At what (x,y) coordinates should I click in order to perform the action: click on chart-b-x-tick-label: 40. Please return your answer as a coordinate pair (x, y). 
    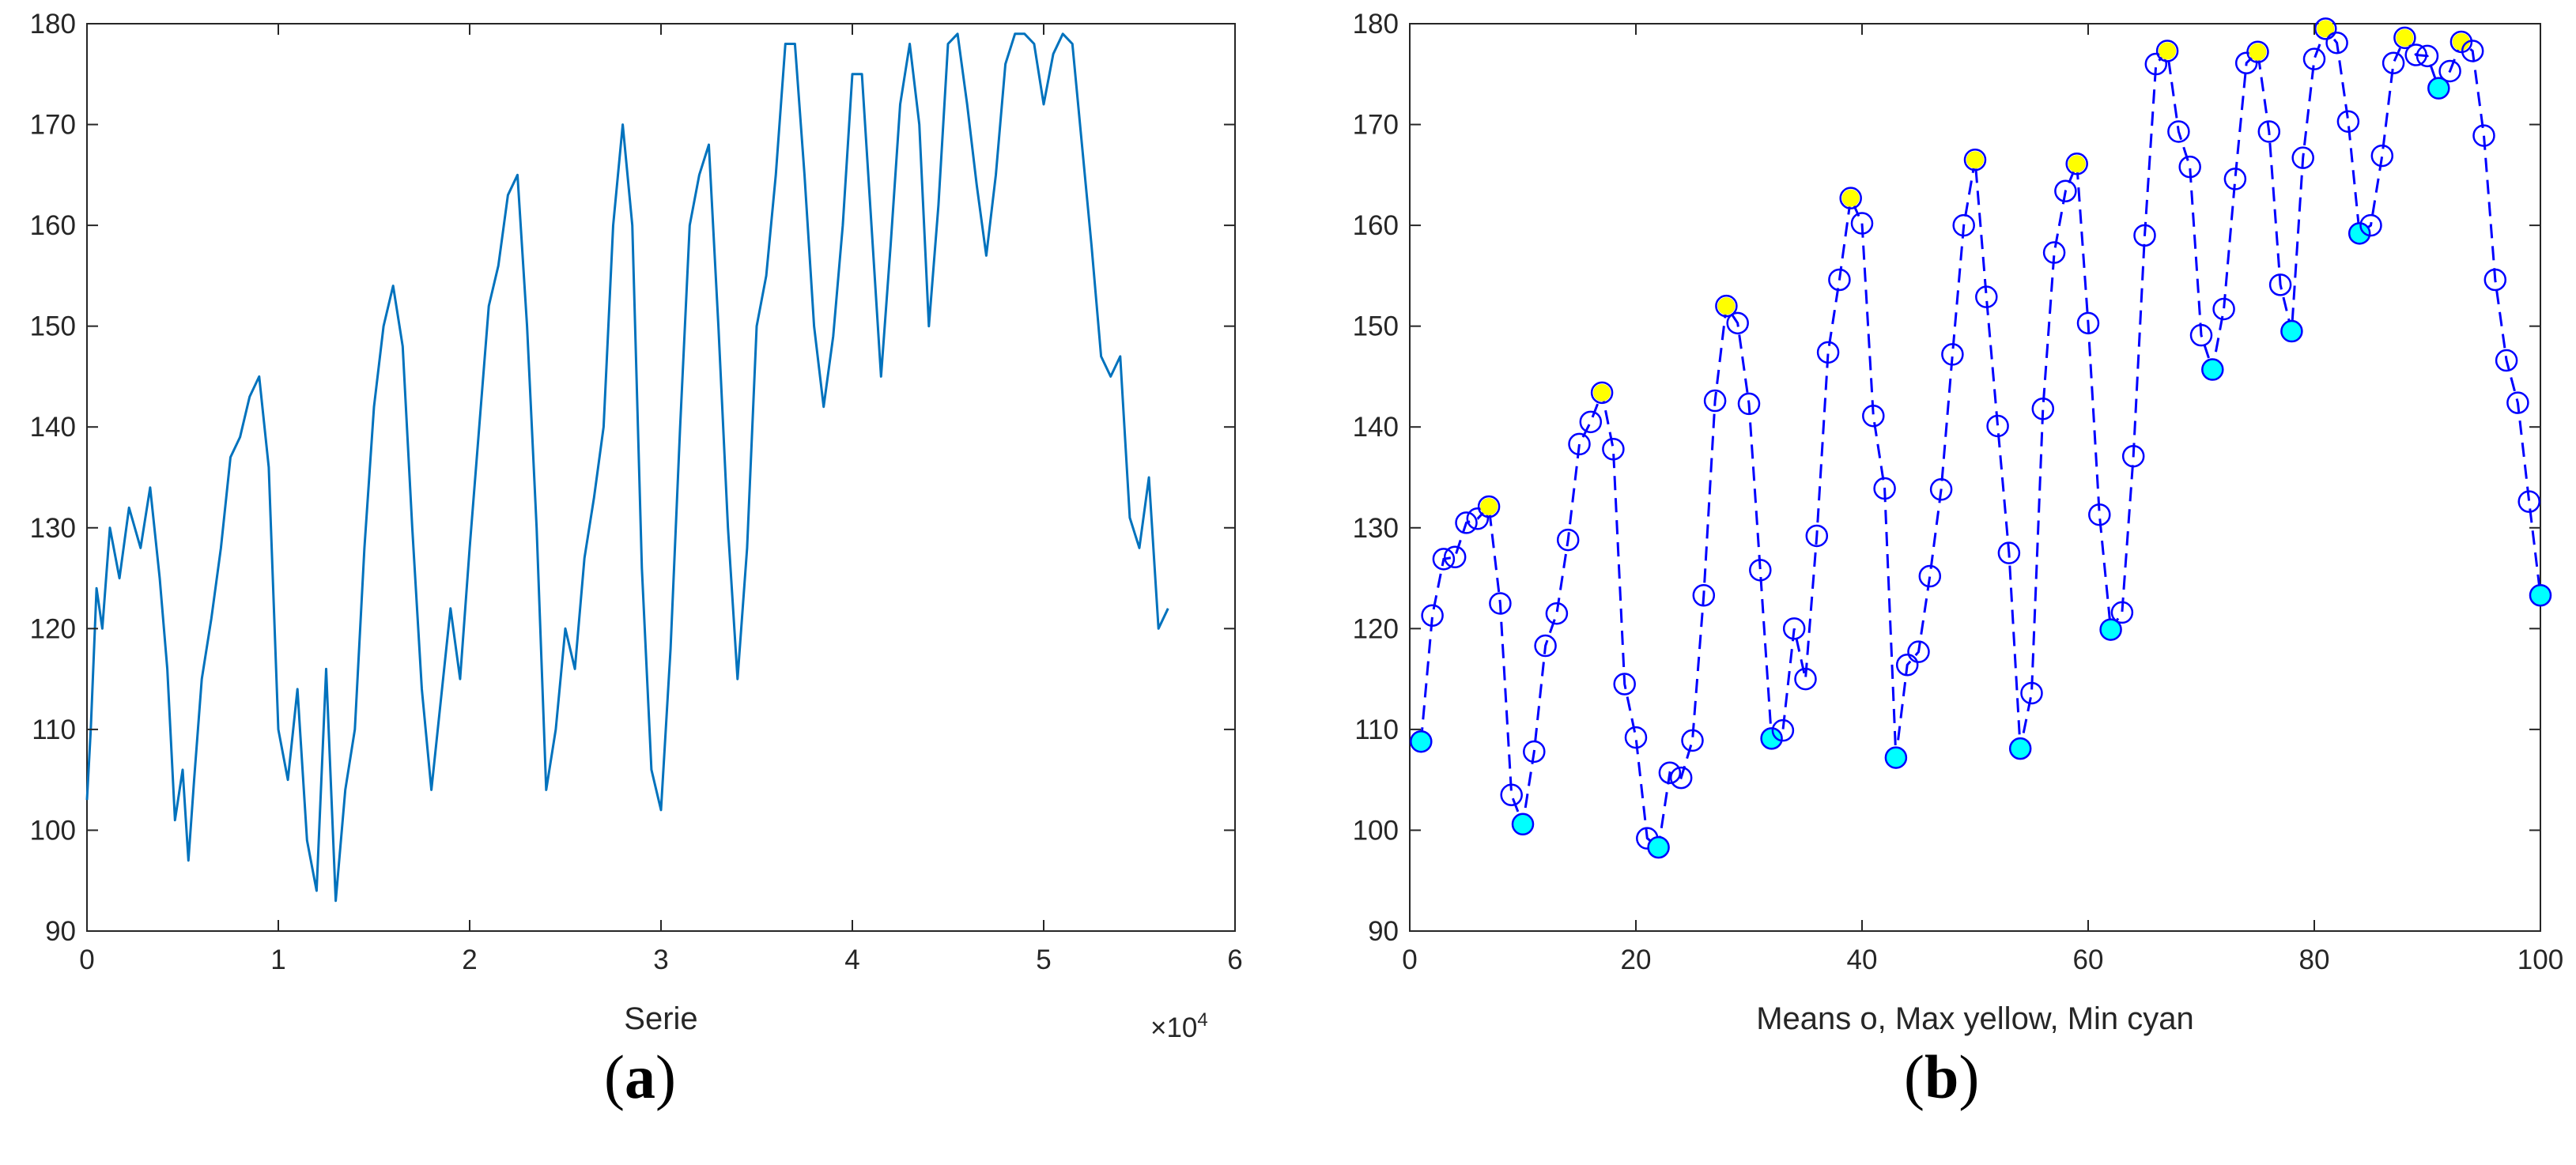
    Looking at the image, I should click on (1862, 959).